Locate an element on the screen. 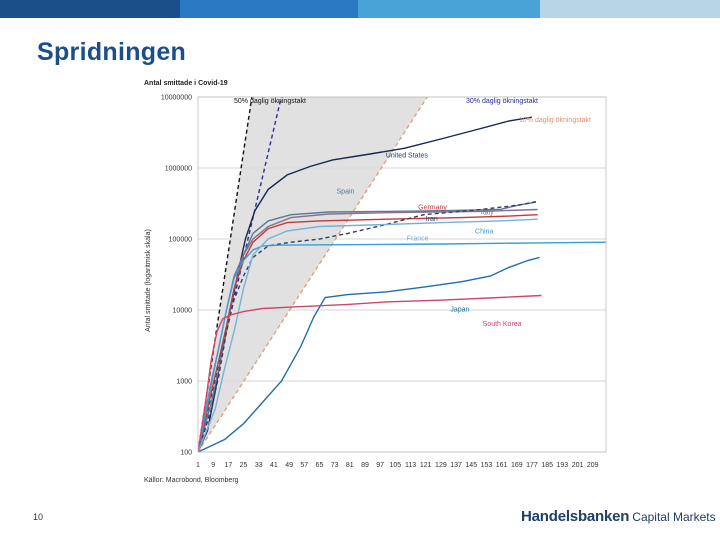 This screenshot has height=540, width=720. logo-brand: Handelsbanken is located at coordinates (575, 516).